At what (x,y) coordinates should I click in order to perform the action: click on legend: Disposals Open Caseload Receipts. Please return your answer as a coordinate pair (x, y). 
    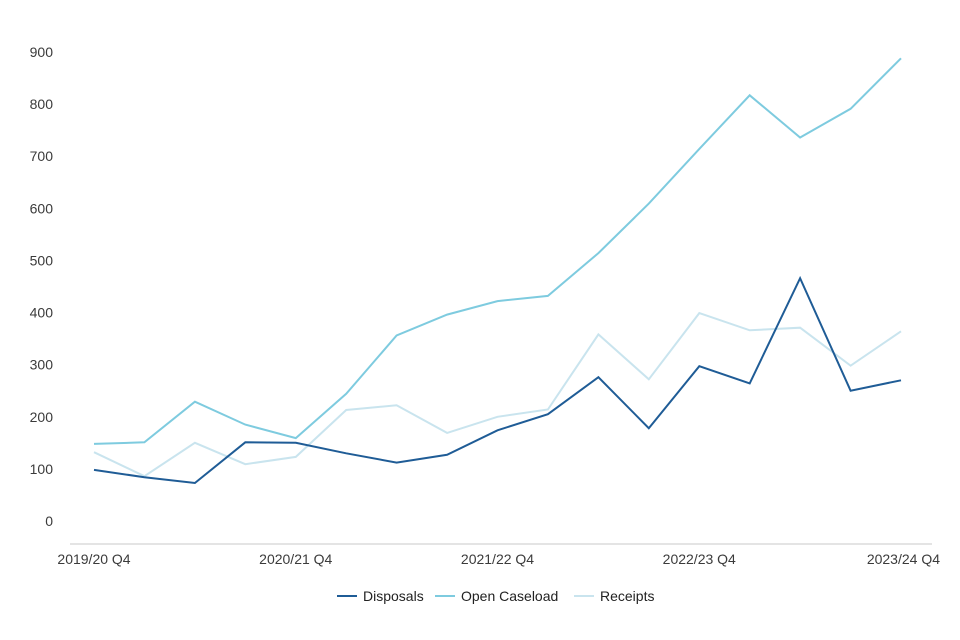
    Looking at the image, I should click on (495, 596).